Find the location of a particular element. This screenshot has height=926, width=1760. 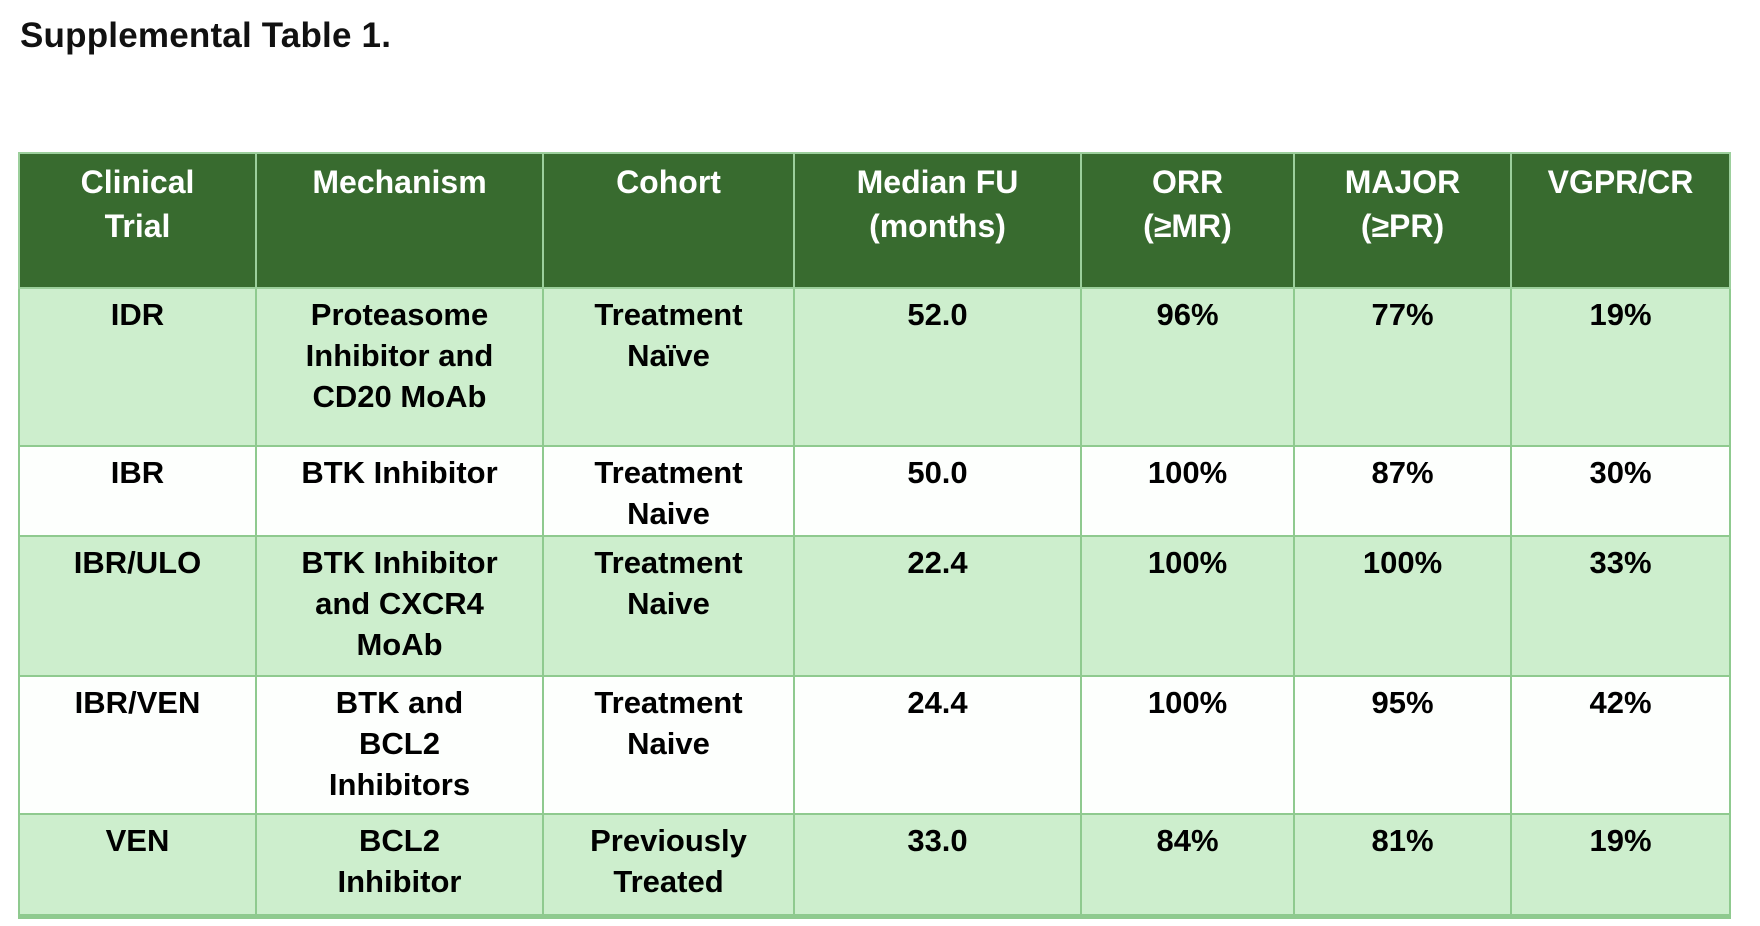

col-header-major: MAJOR (≥PR) is located at coordinates (1402, 220).